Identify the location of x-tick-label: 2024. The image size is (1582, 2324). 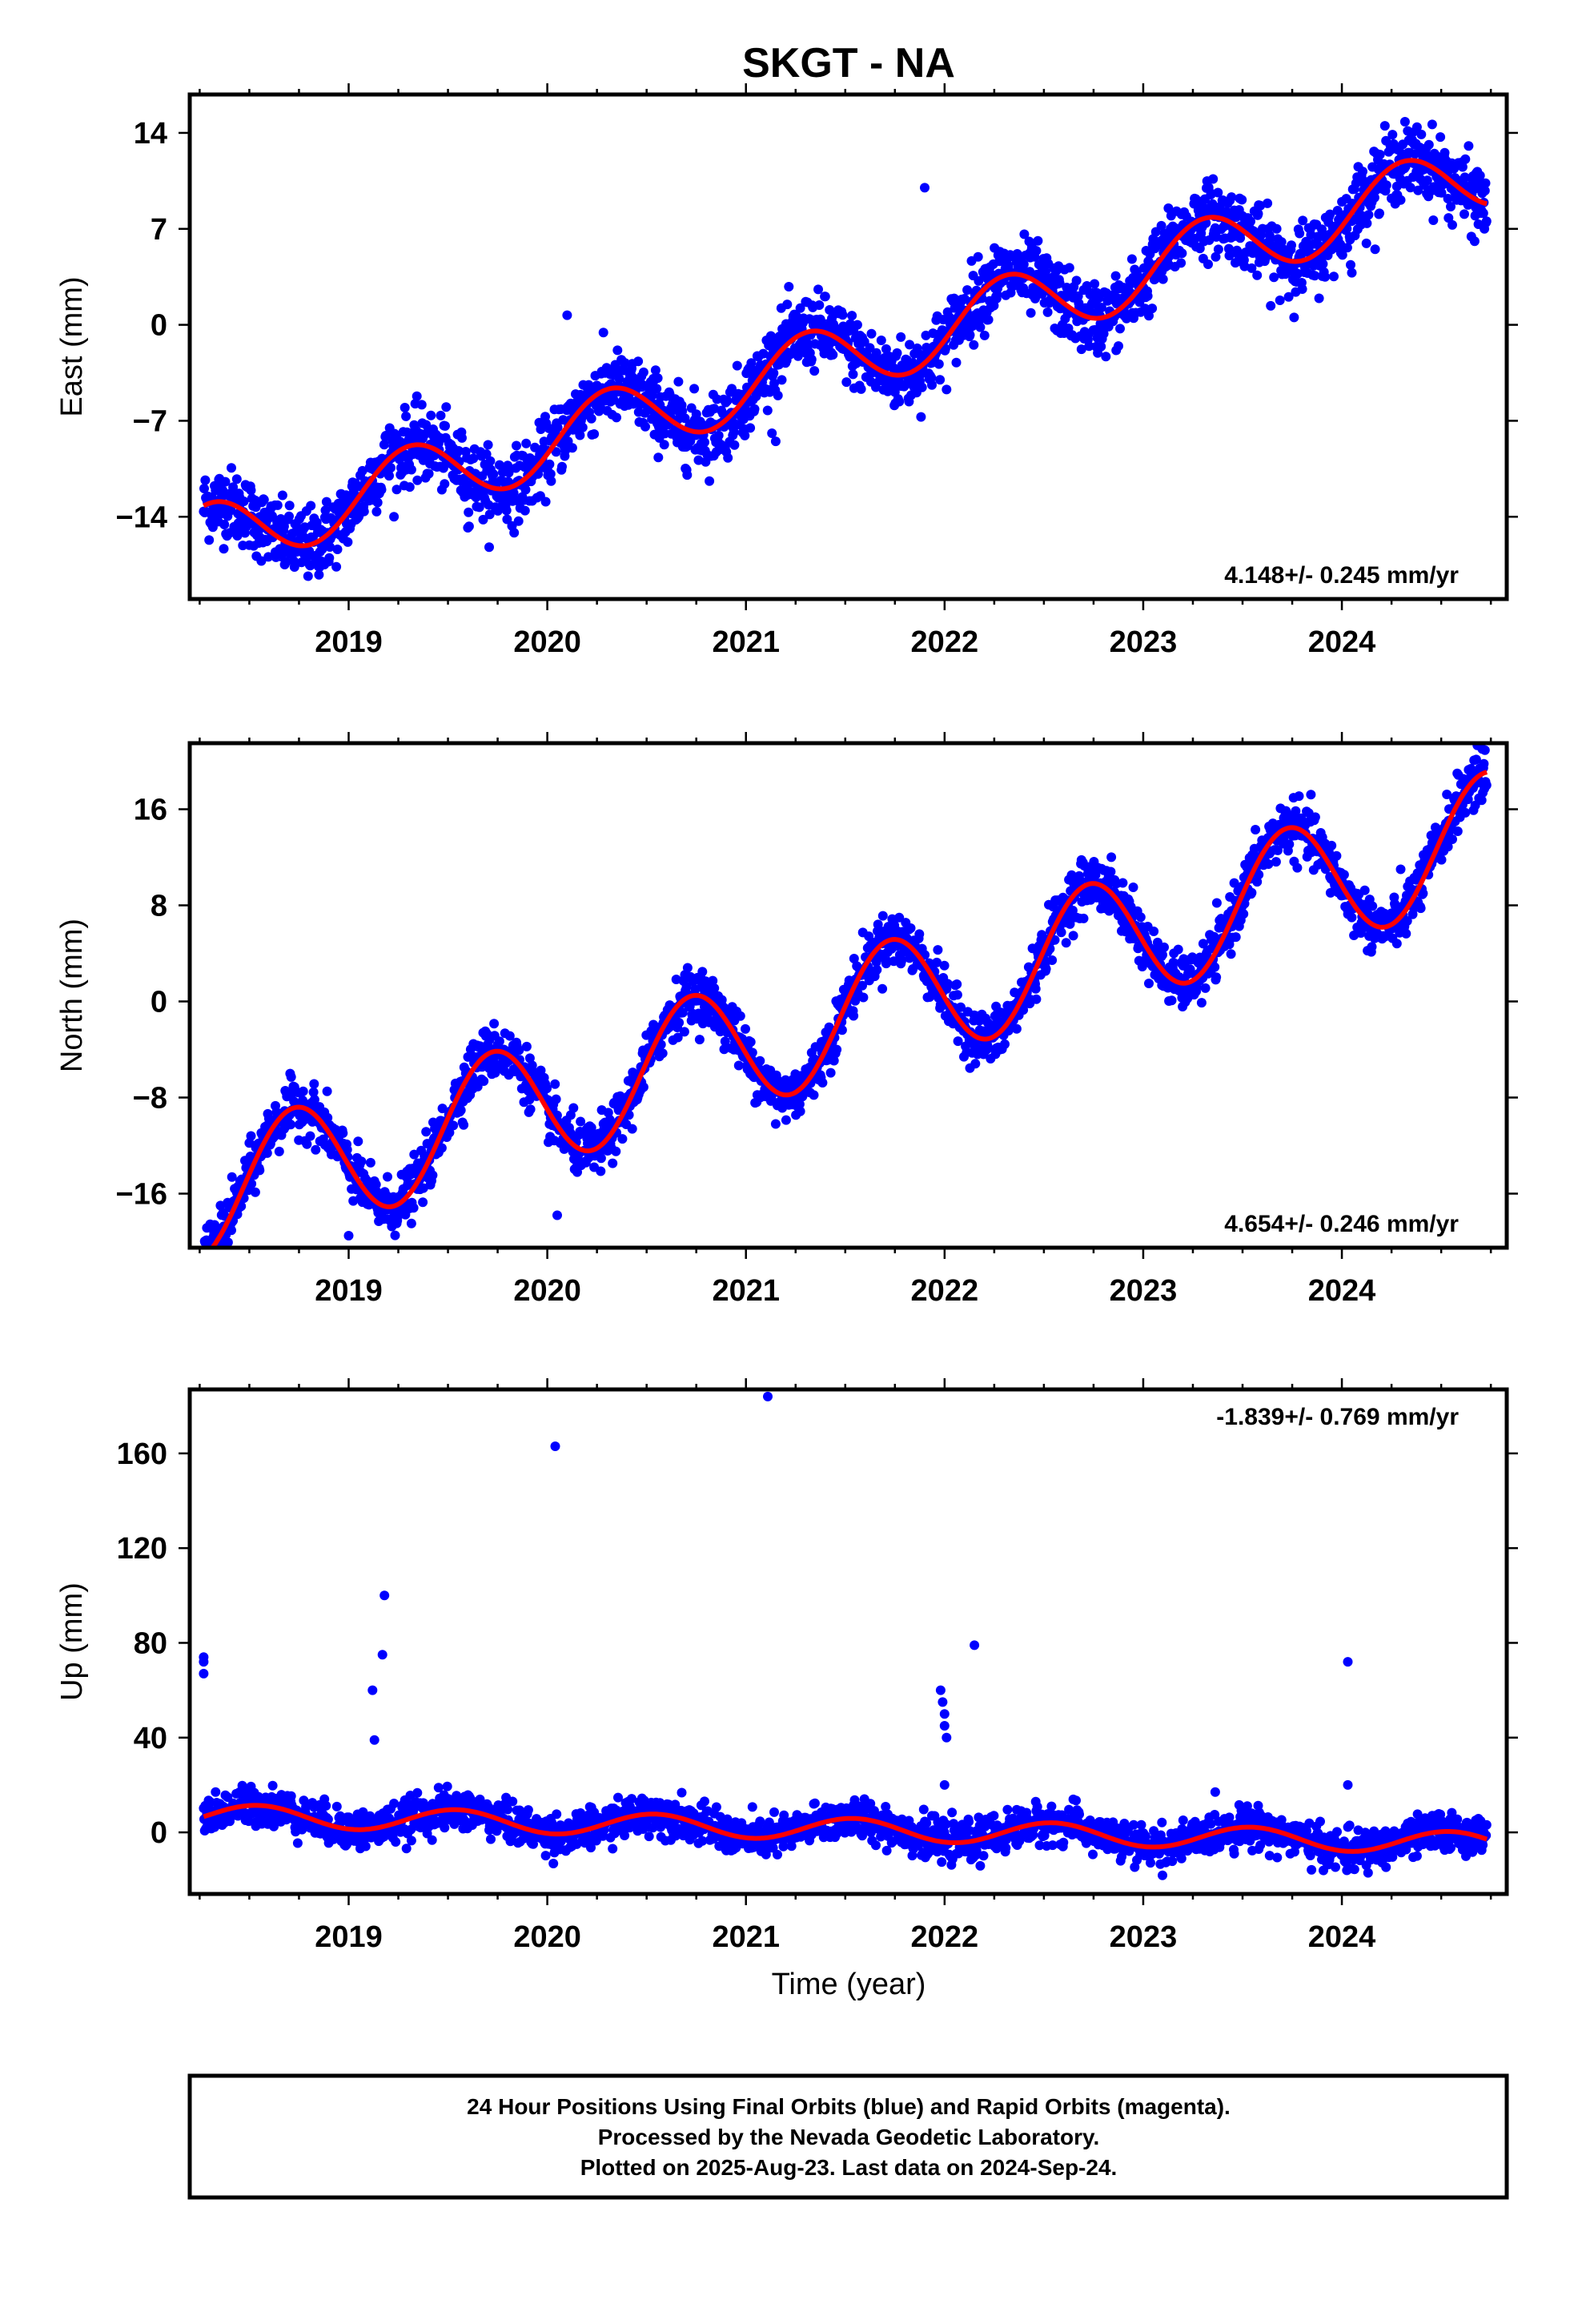
(1342, 1291).